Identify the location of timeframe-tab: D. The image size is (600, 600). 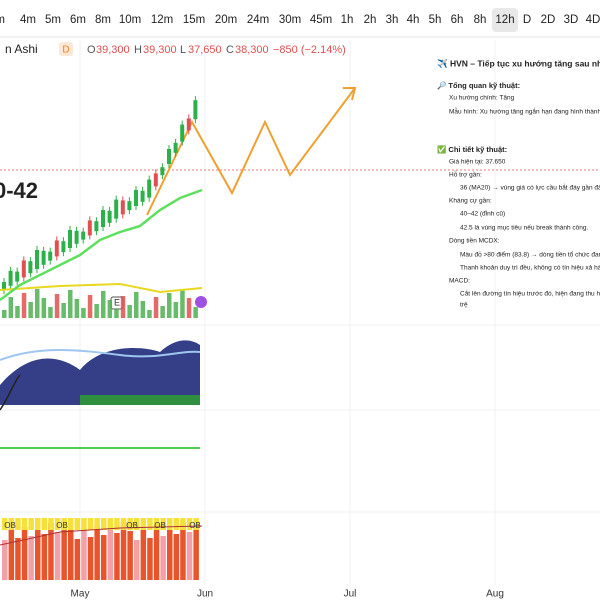
(527, 20).